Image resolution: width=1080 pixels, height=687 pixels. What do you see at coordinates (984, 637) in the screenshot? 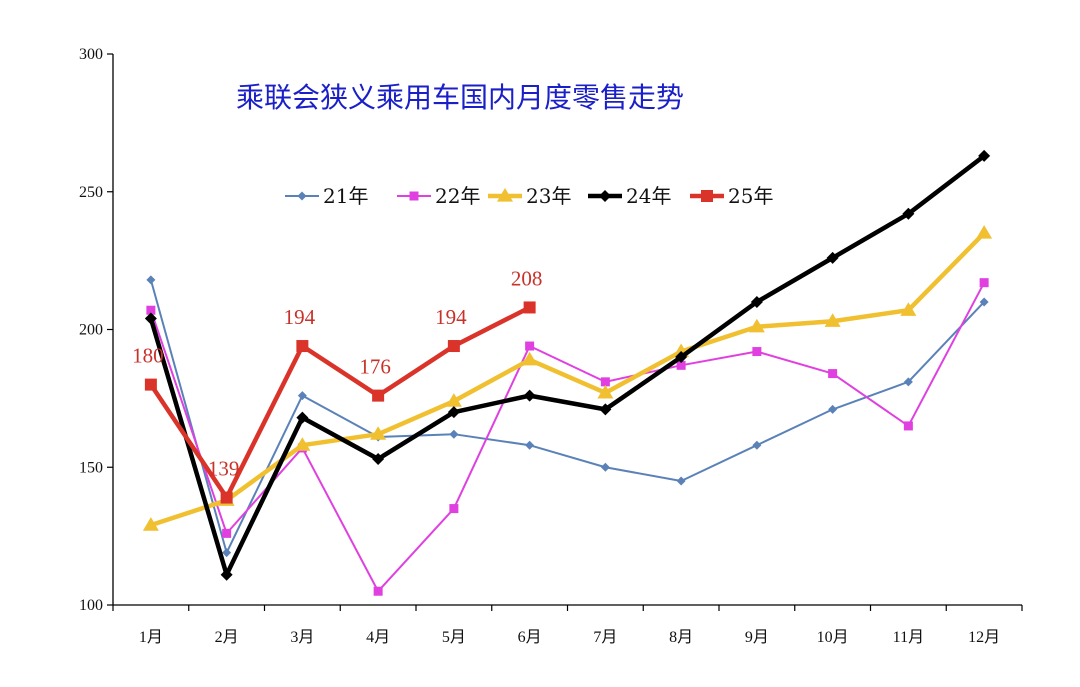
I see `x-tick-label: 12月` at bounding box center [984, 637].